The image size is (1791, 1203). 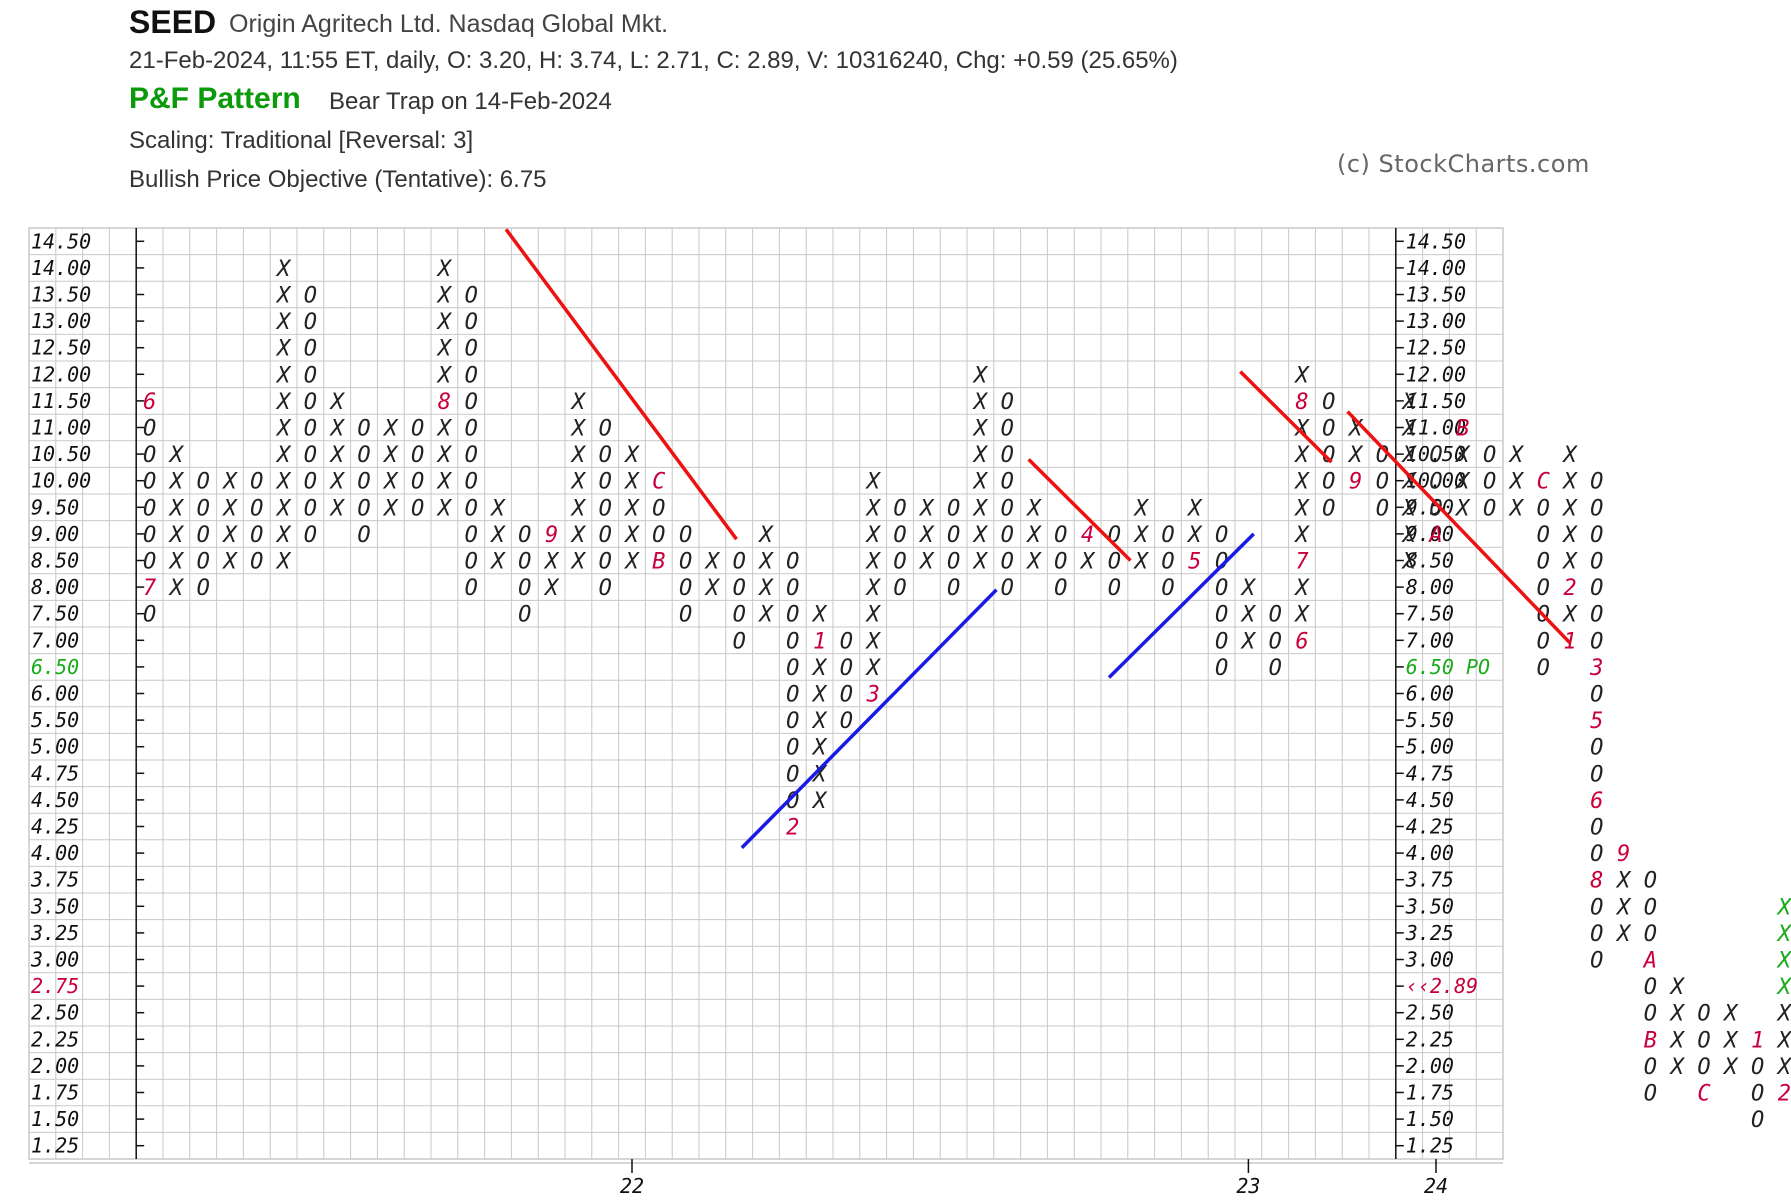 I want to click on year-label: 22, so click(x=632, y=1186).